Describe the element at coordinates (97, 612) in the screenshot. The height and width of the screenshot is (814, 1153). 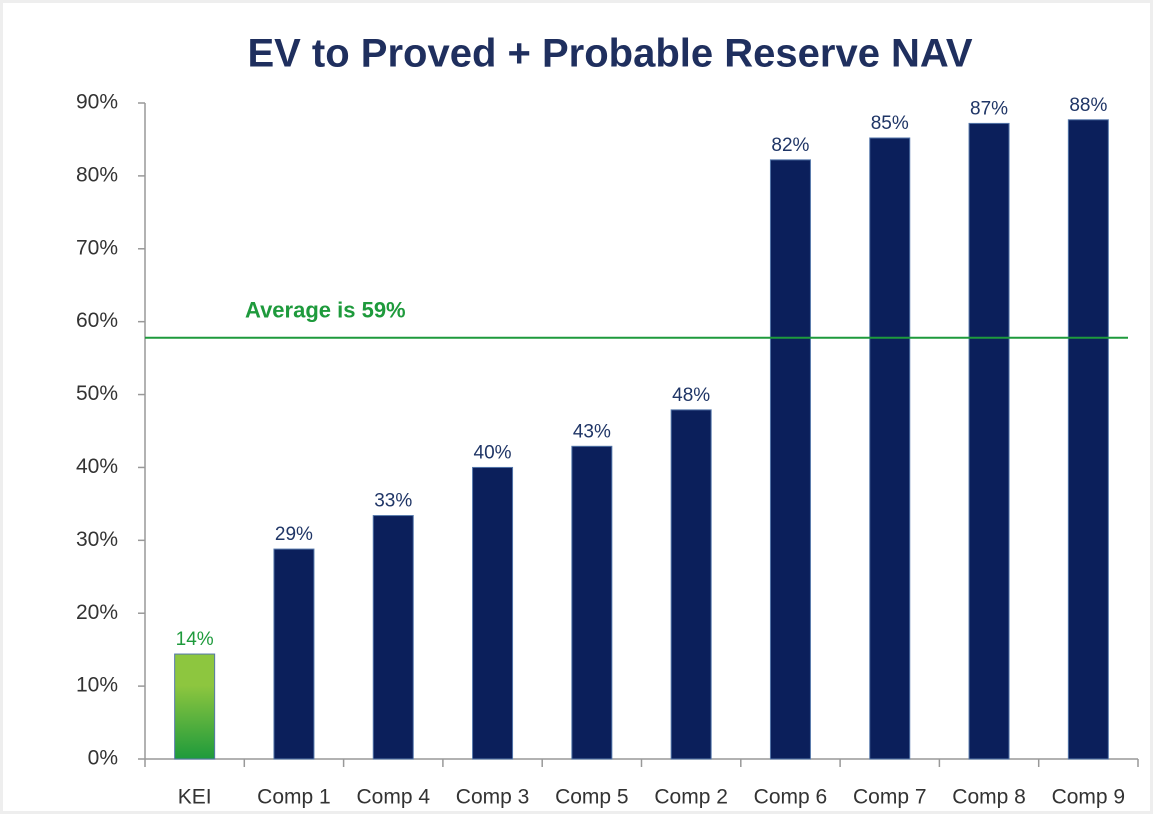
I see `y-tick-label: 20%` at that location.